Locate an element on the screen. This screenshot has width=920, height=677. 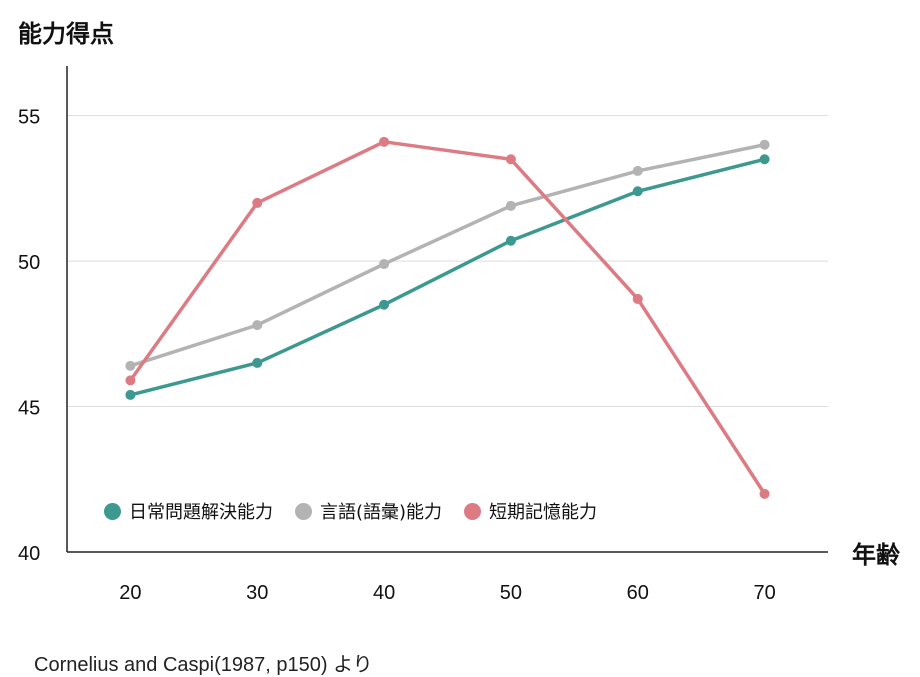
legend-item-short-term-memory: 短期記憶能力 is located at coordinates (530, 511).